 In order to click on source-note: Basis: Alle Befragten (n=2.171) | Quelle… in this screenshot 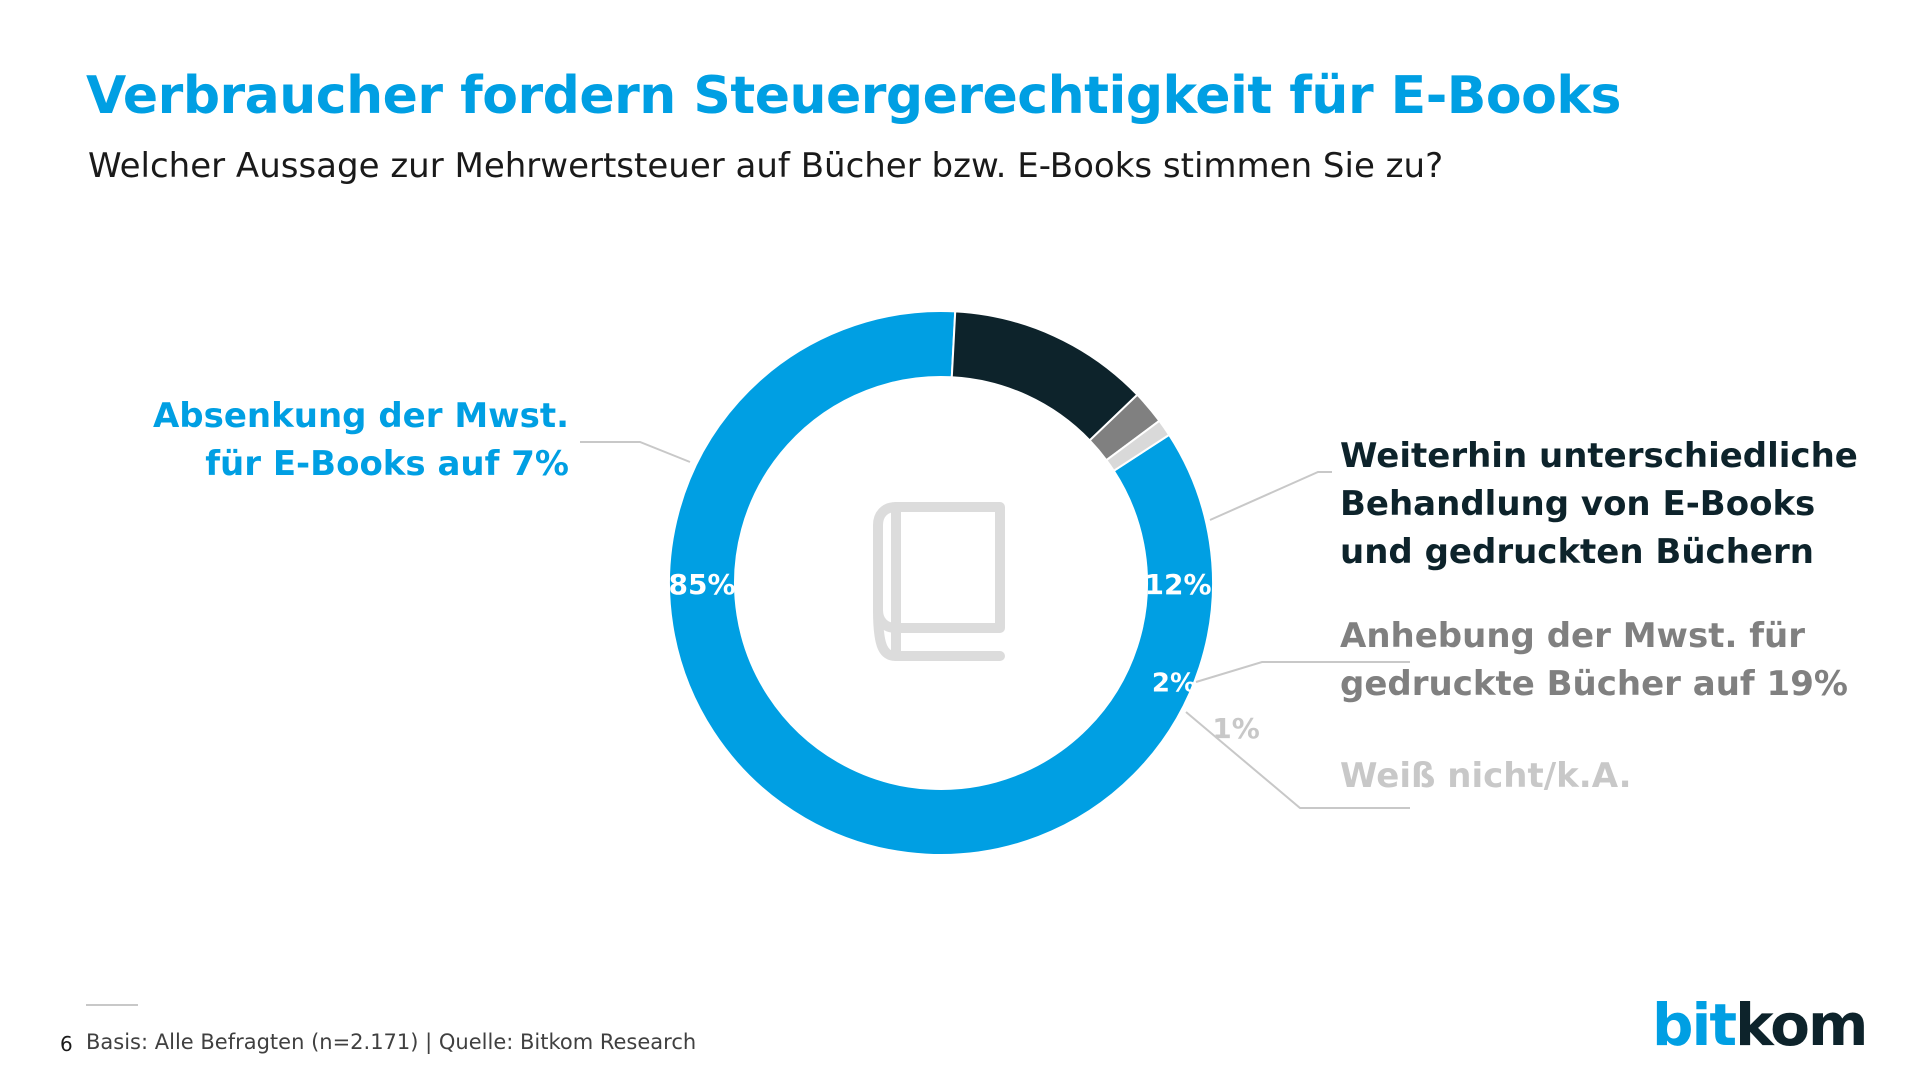, I will do `click(391, 1042)`.